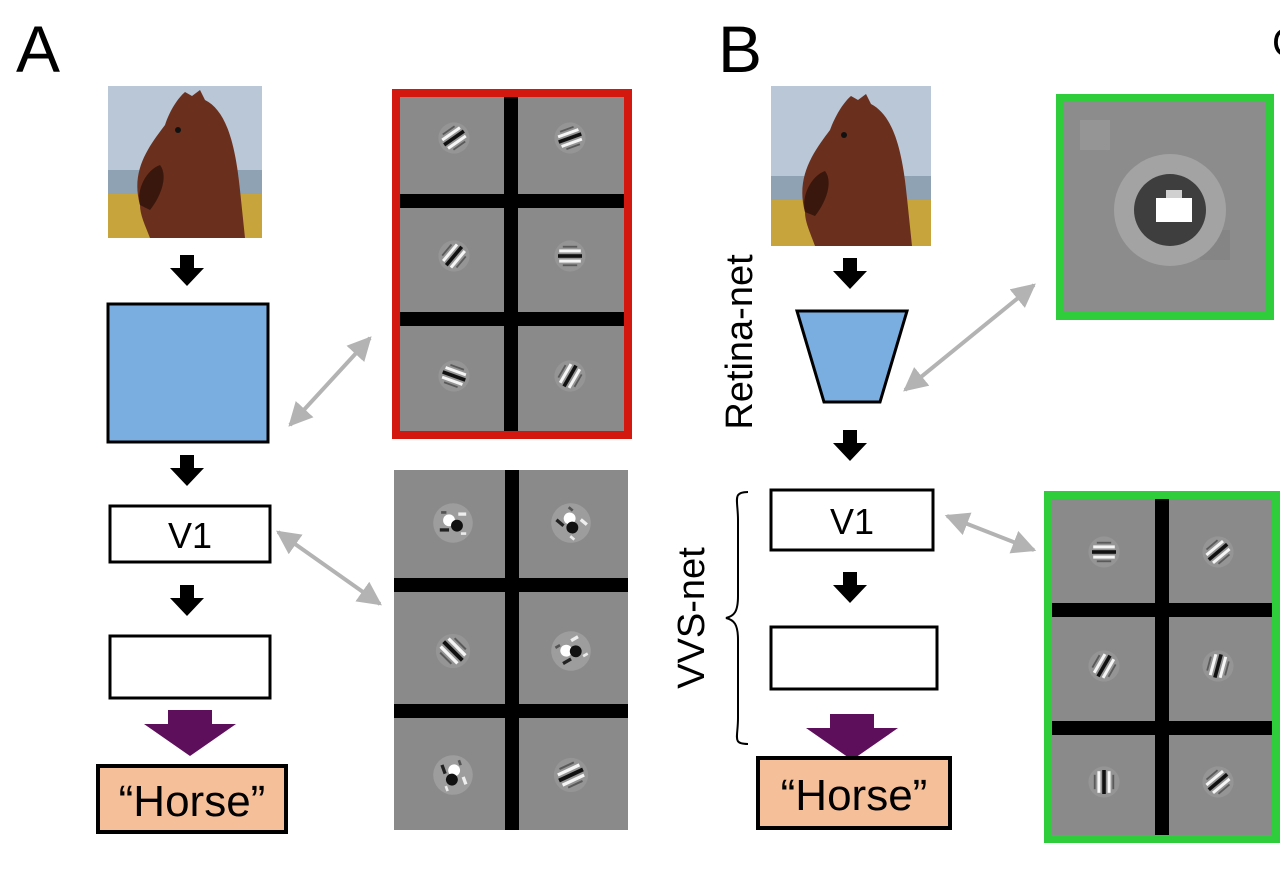 The width and height of the screenshot is (1280, 875). I want to click on panel-a-letter: A, so click(38, 49).